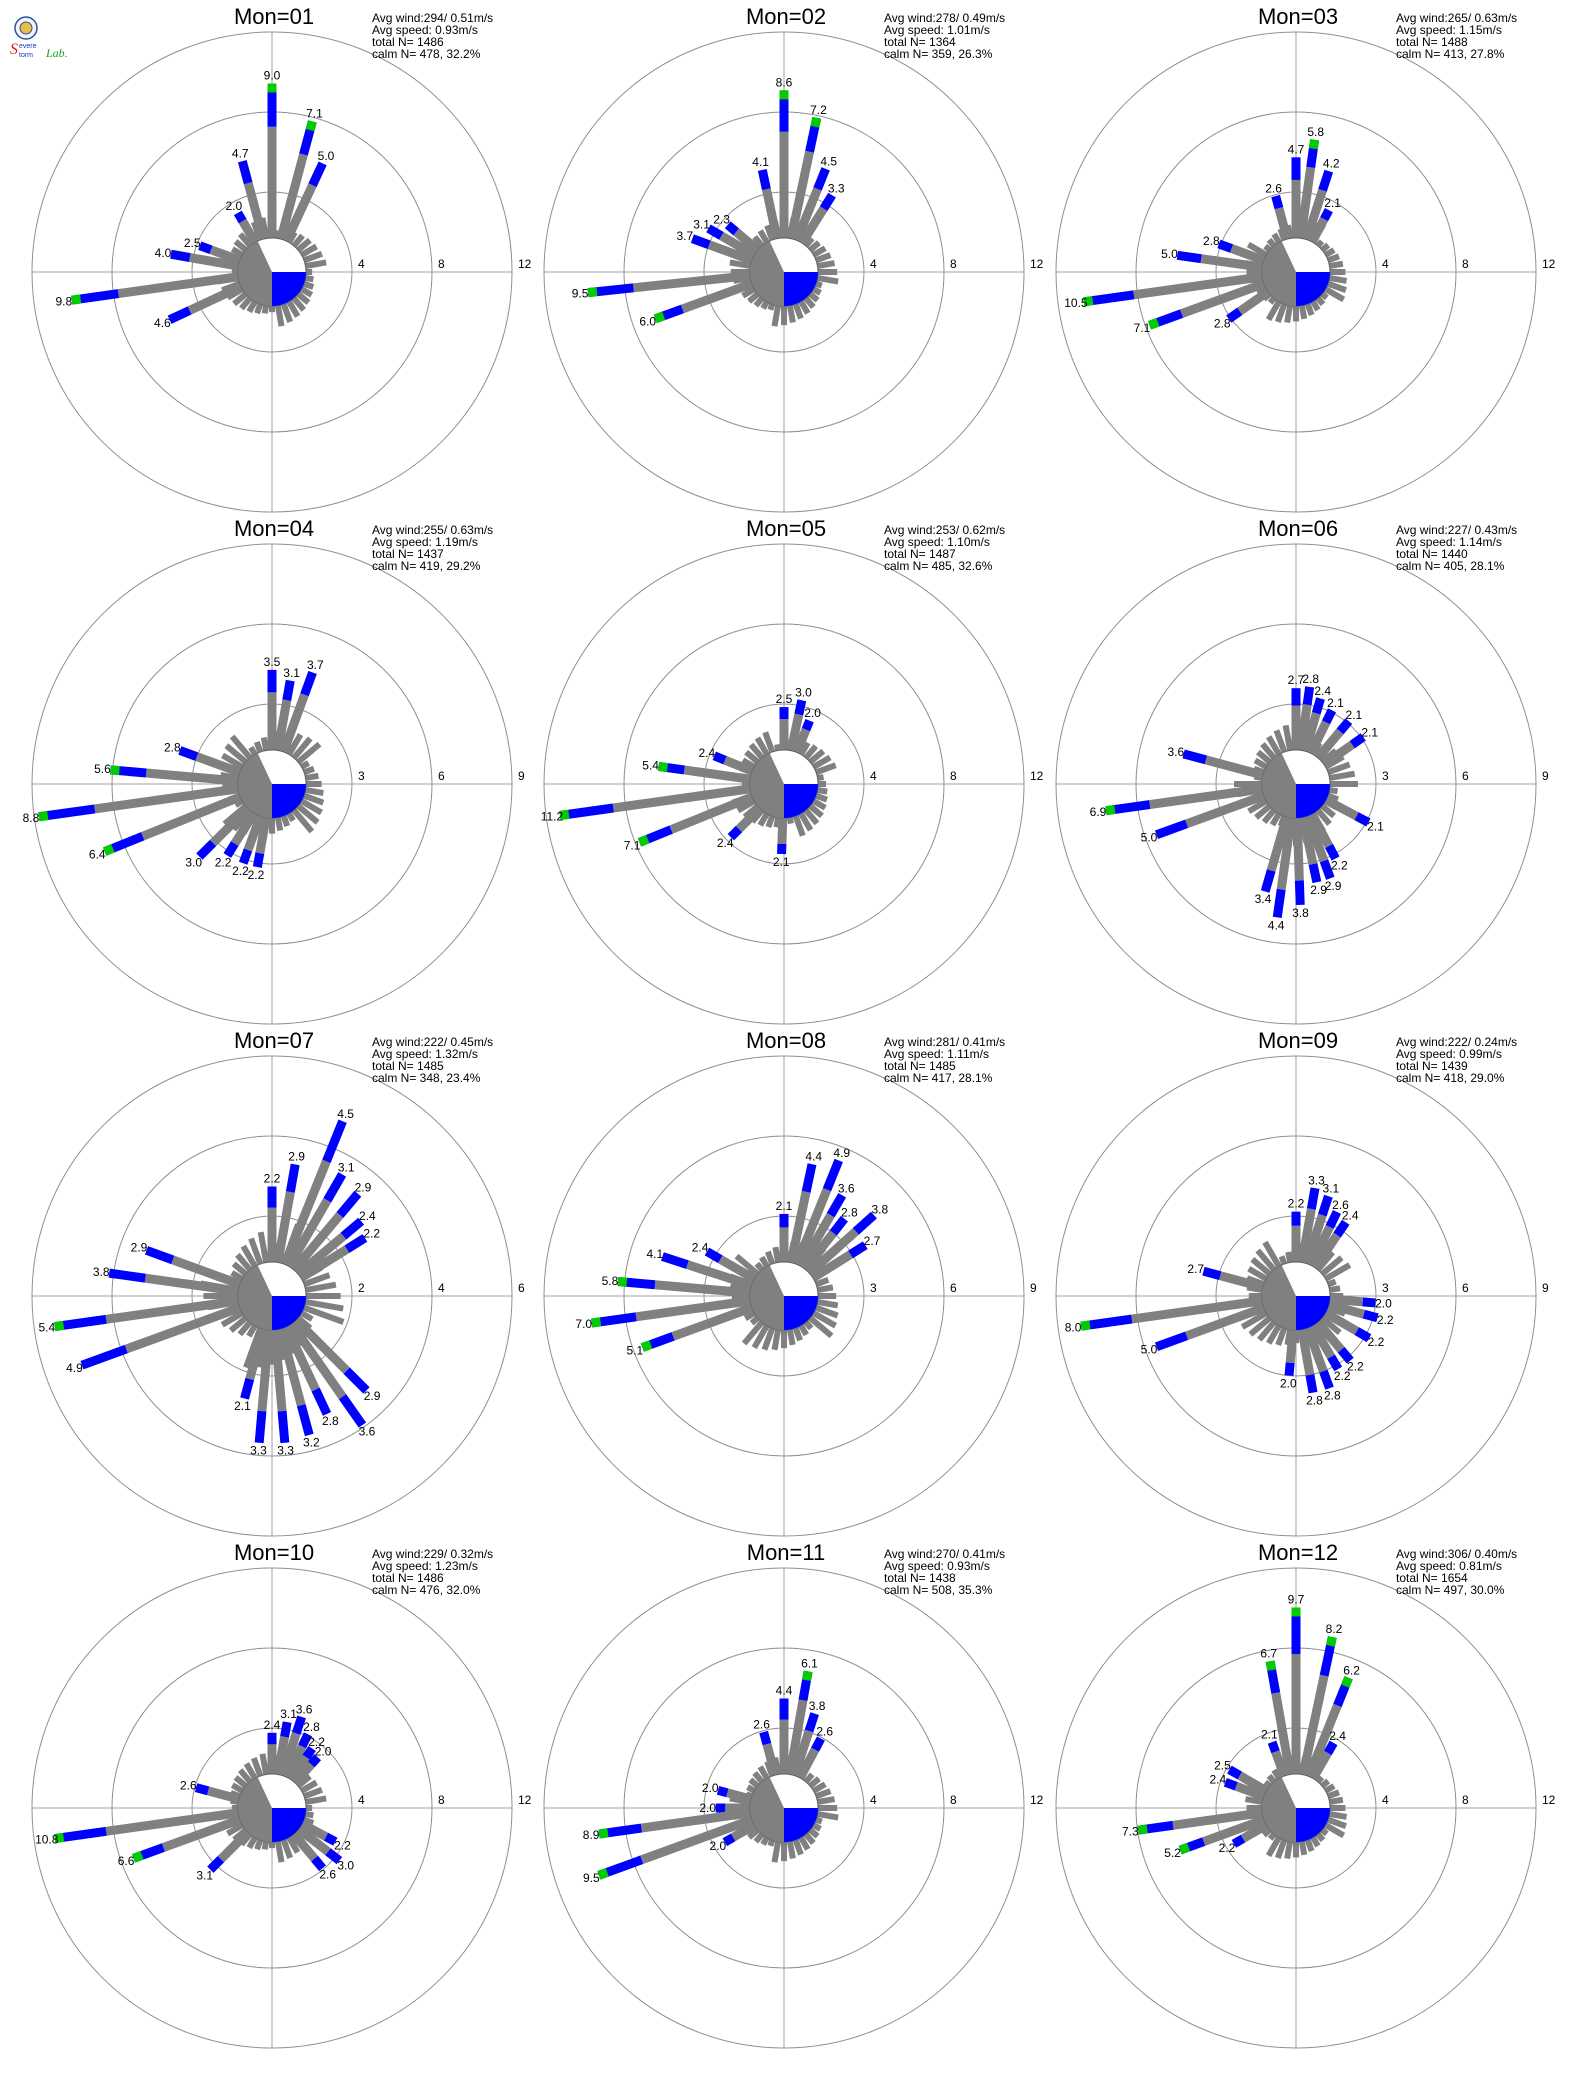 The image size is (1580, 2090). Describe the element at coordinates (812, 713) in the screenshot. I see `bar-label: 2.0` at that location.